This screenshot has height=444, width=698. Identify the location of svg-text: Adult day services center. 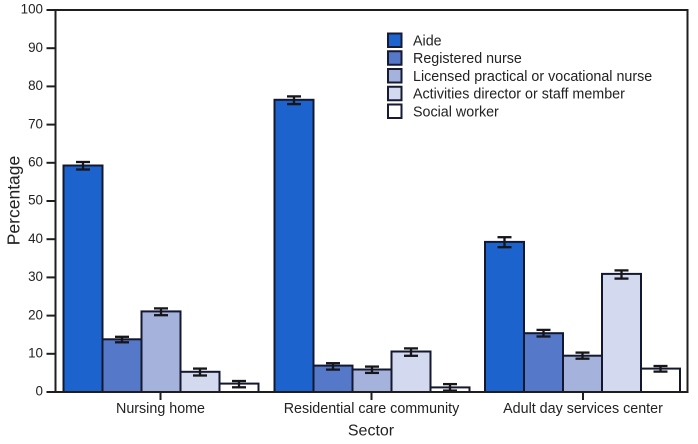
(583, 409).